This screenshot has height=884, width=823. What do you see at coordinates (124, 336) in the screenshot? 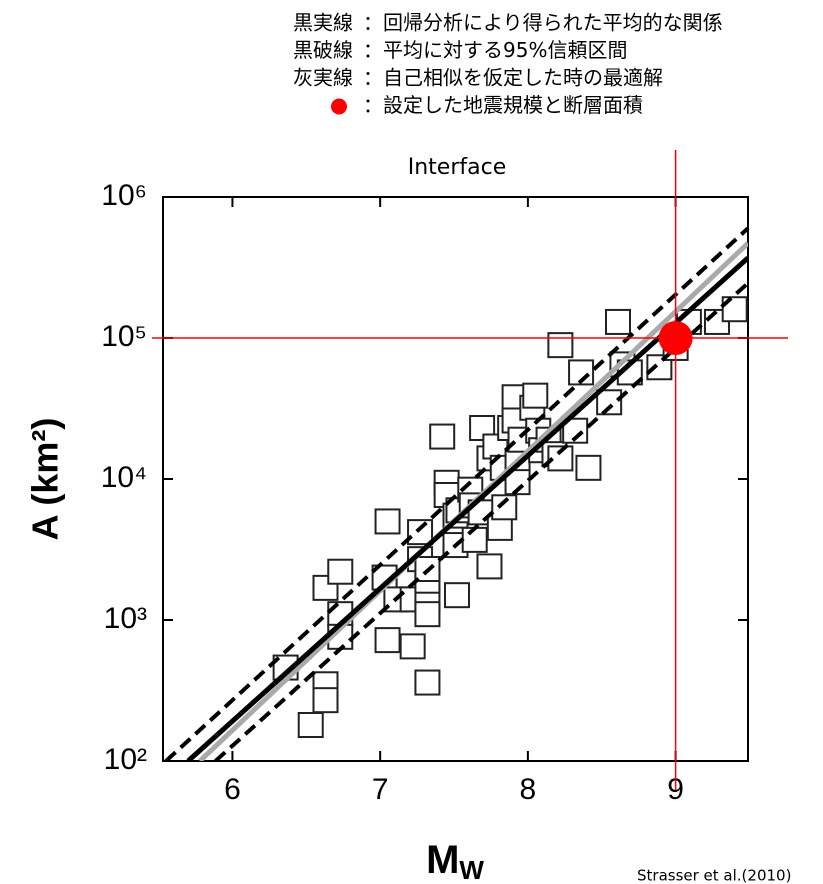
I see `y-tick-label: 10⁵` at bounding box center [124, 336].